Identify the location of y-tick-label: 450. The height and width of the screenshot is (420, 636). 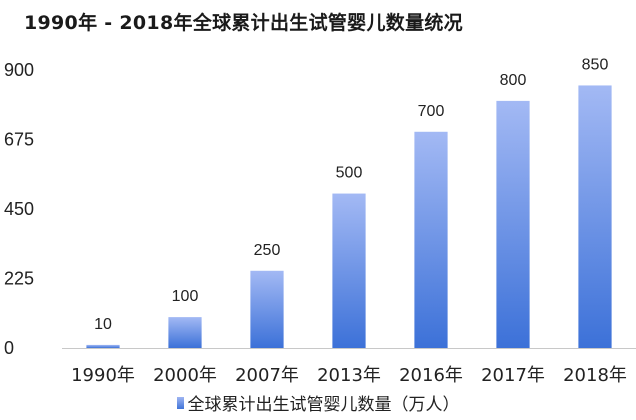
(19, 209).